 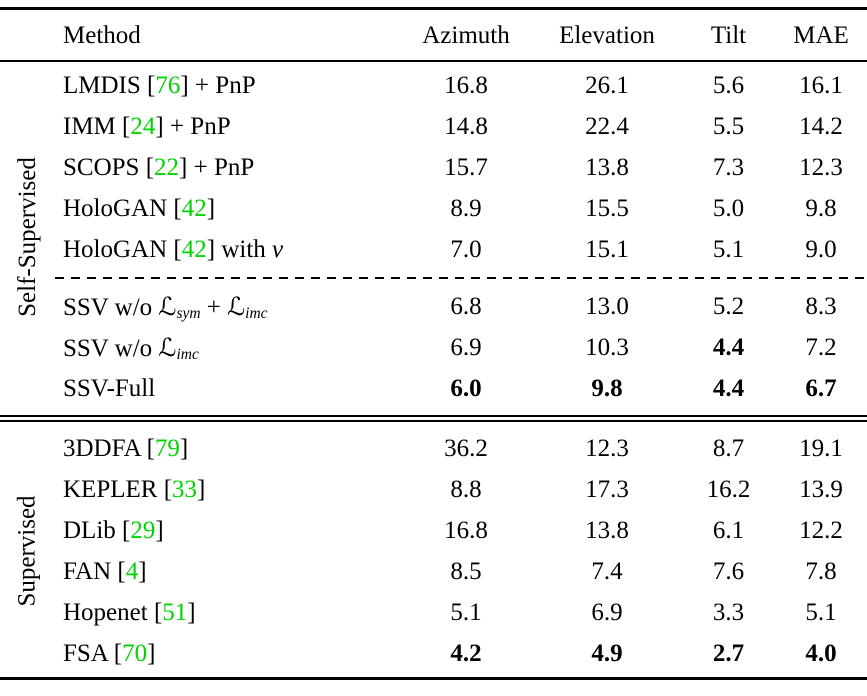 I want to click on mae-value: 4.0, so click(x=821, y=653).